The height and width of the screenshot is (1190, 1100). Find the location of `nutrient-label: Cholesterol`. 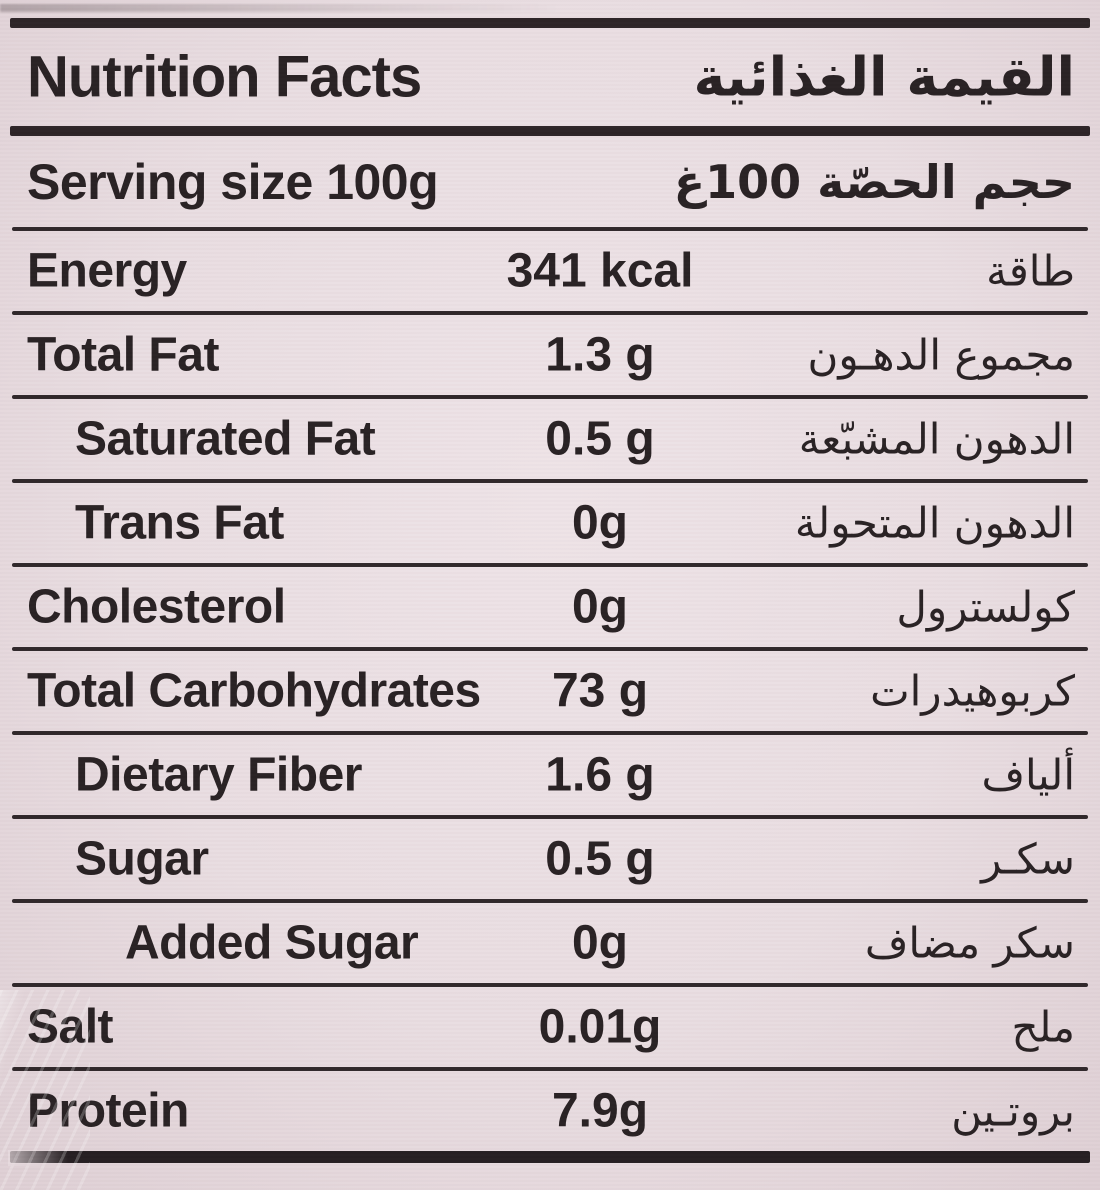

nutrient-label: Cholesterol is located at coordinates (156, 607).